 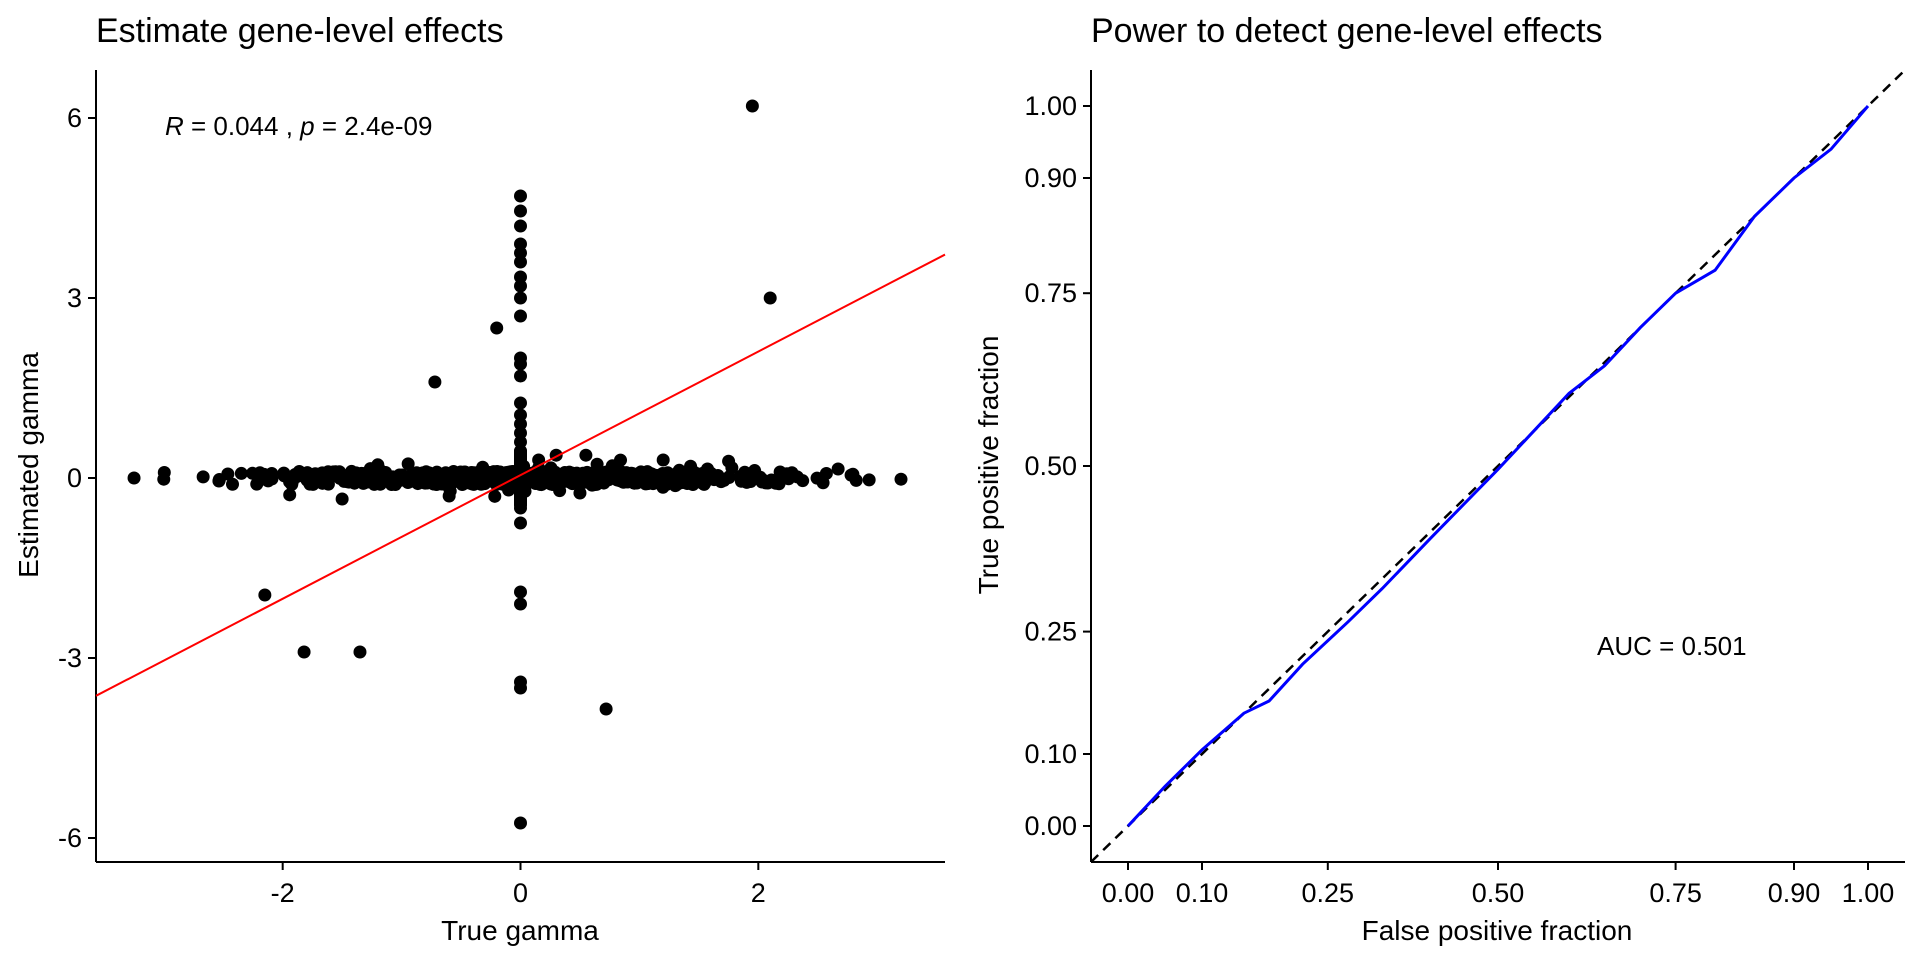 I want to click on r-symbol: R, so click(x=174, y=126).